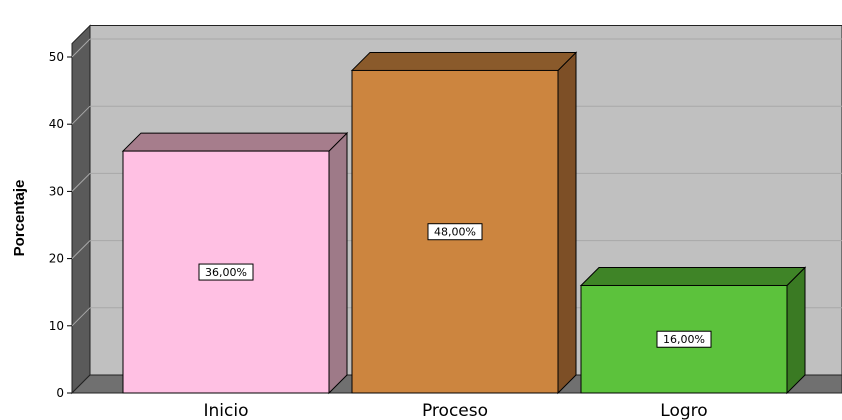 The image size is (842, 420). Describe the element at coordinates (60, 393) in the screenshot. I see `y-tick-label: 0` at that location.